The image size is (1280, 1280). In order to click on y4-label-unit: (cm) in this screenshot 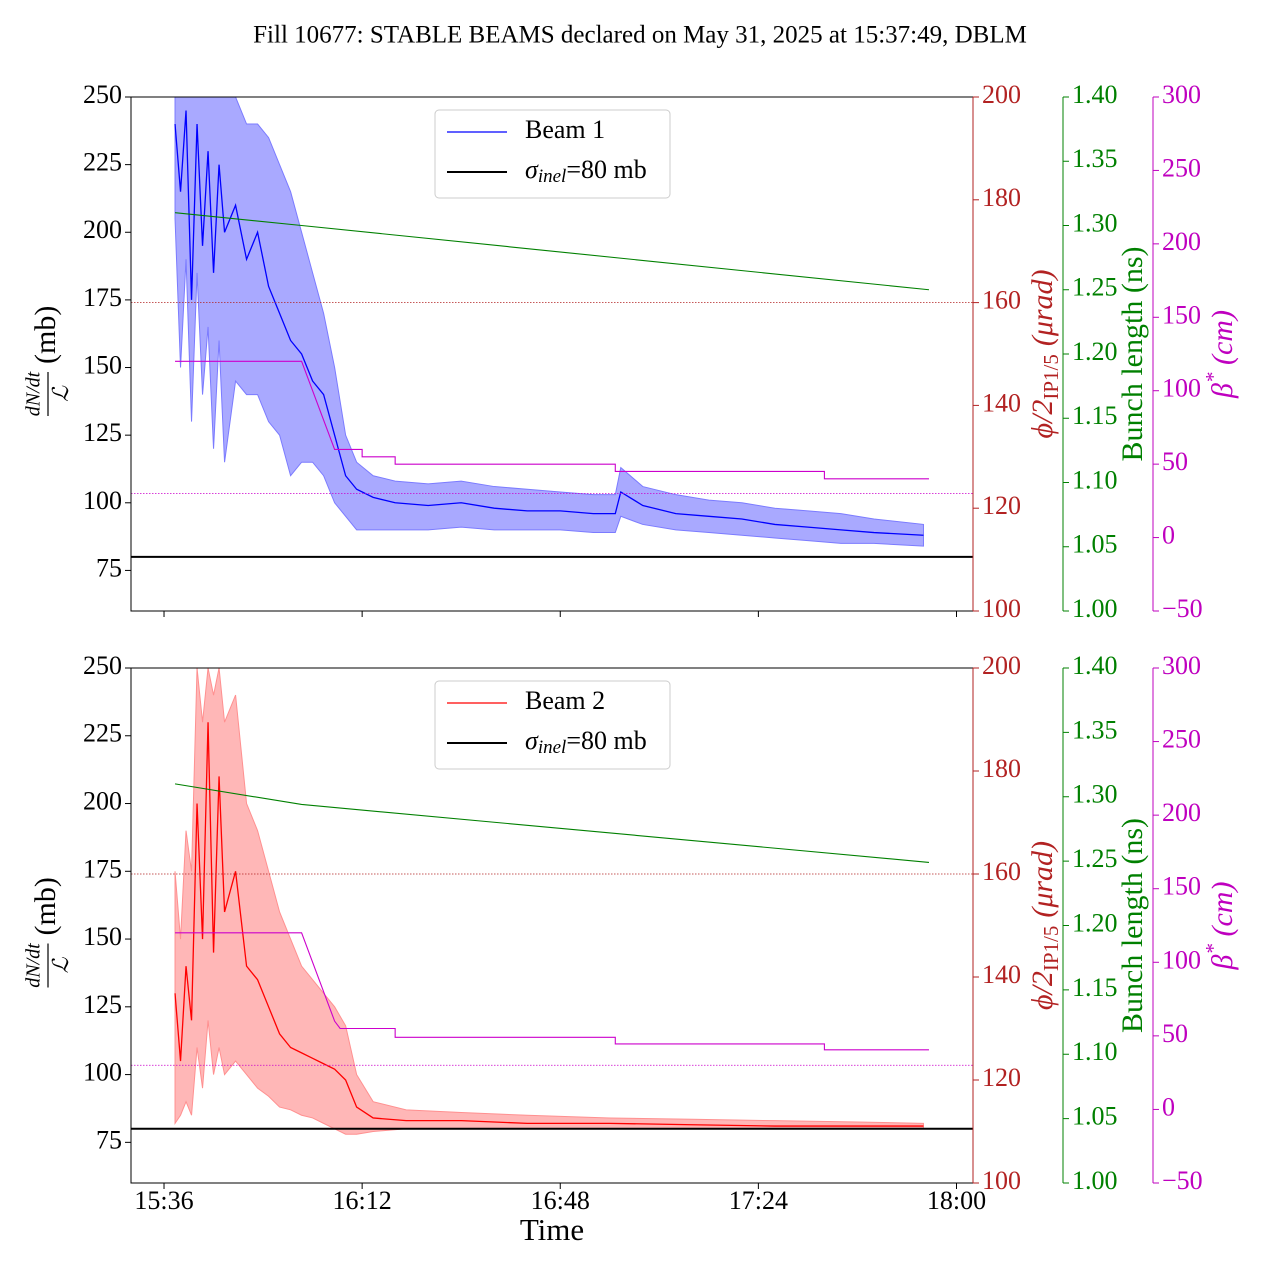, I will do `click(1222, 341)`.